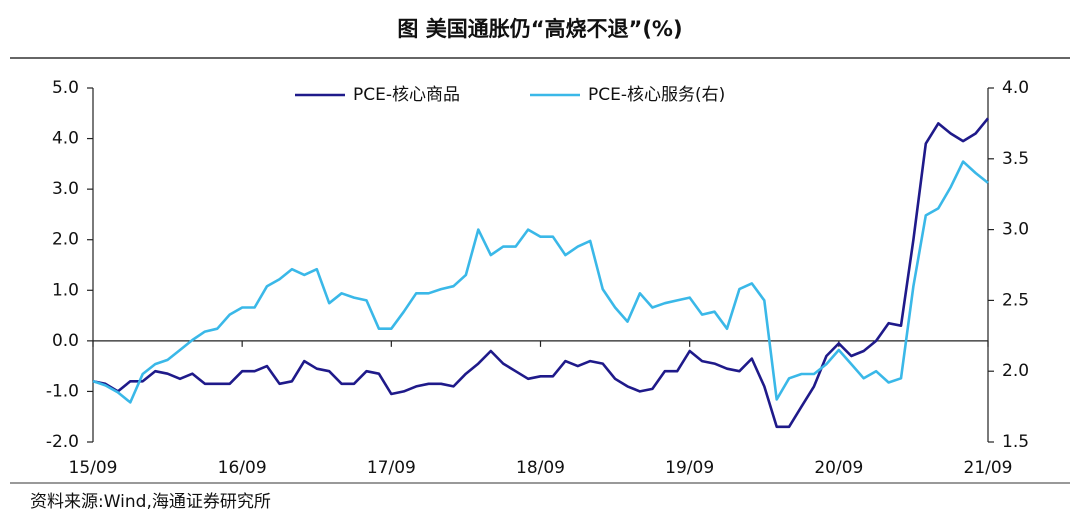 This screenshot has height=520, width=1080. Describe the element at coordinates (1015, 88) in the screenshot. I see `y2-tick-label: 4.0` at that location.